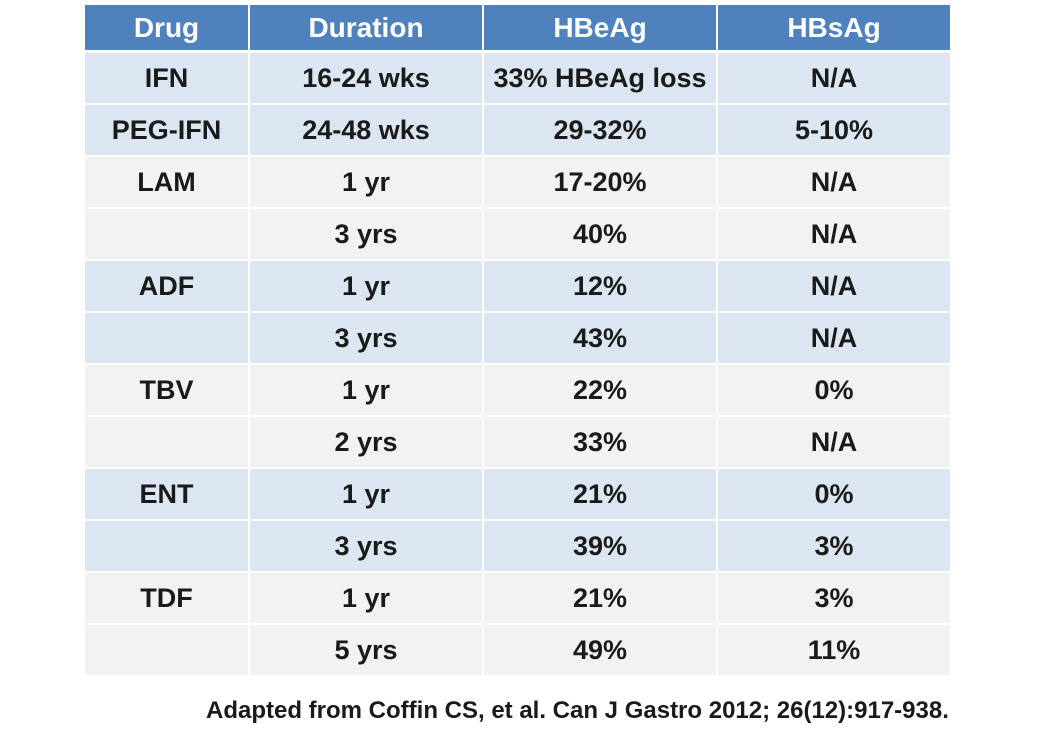  What do you see at coordinates (834, 29) in the screenshot?
I see `header-hbsag: HBsAg` at bounding box center [834, 29].